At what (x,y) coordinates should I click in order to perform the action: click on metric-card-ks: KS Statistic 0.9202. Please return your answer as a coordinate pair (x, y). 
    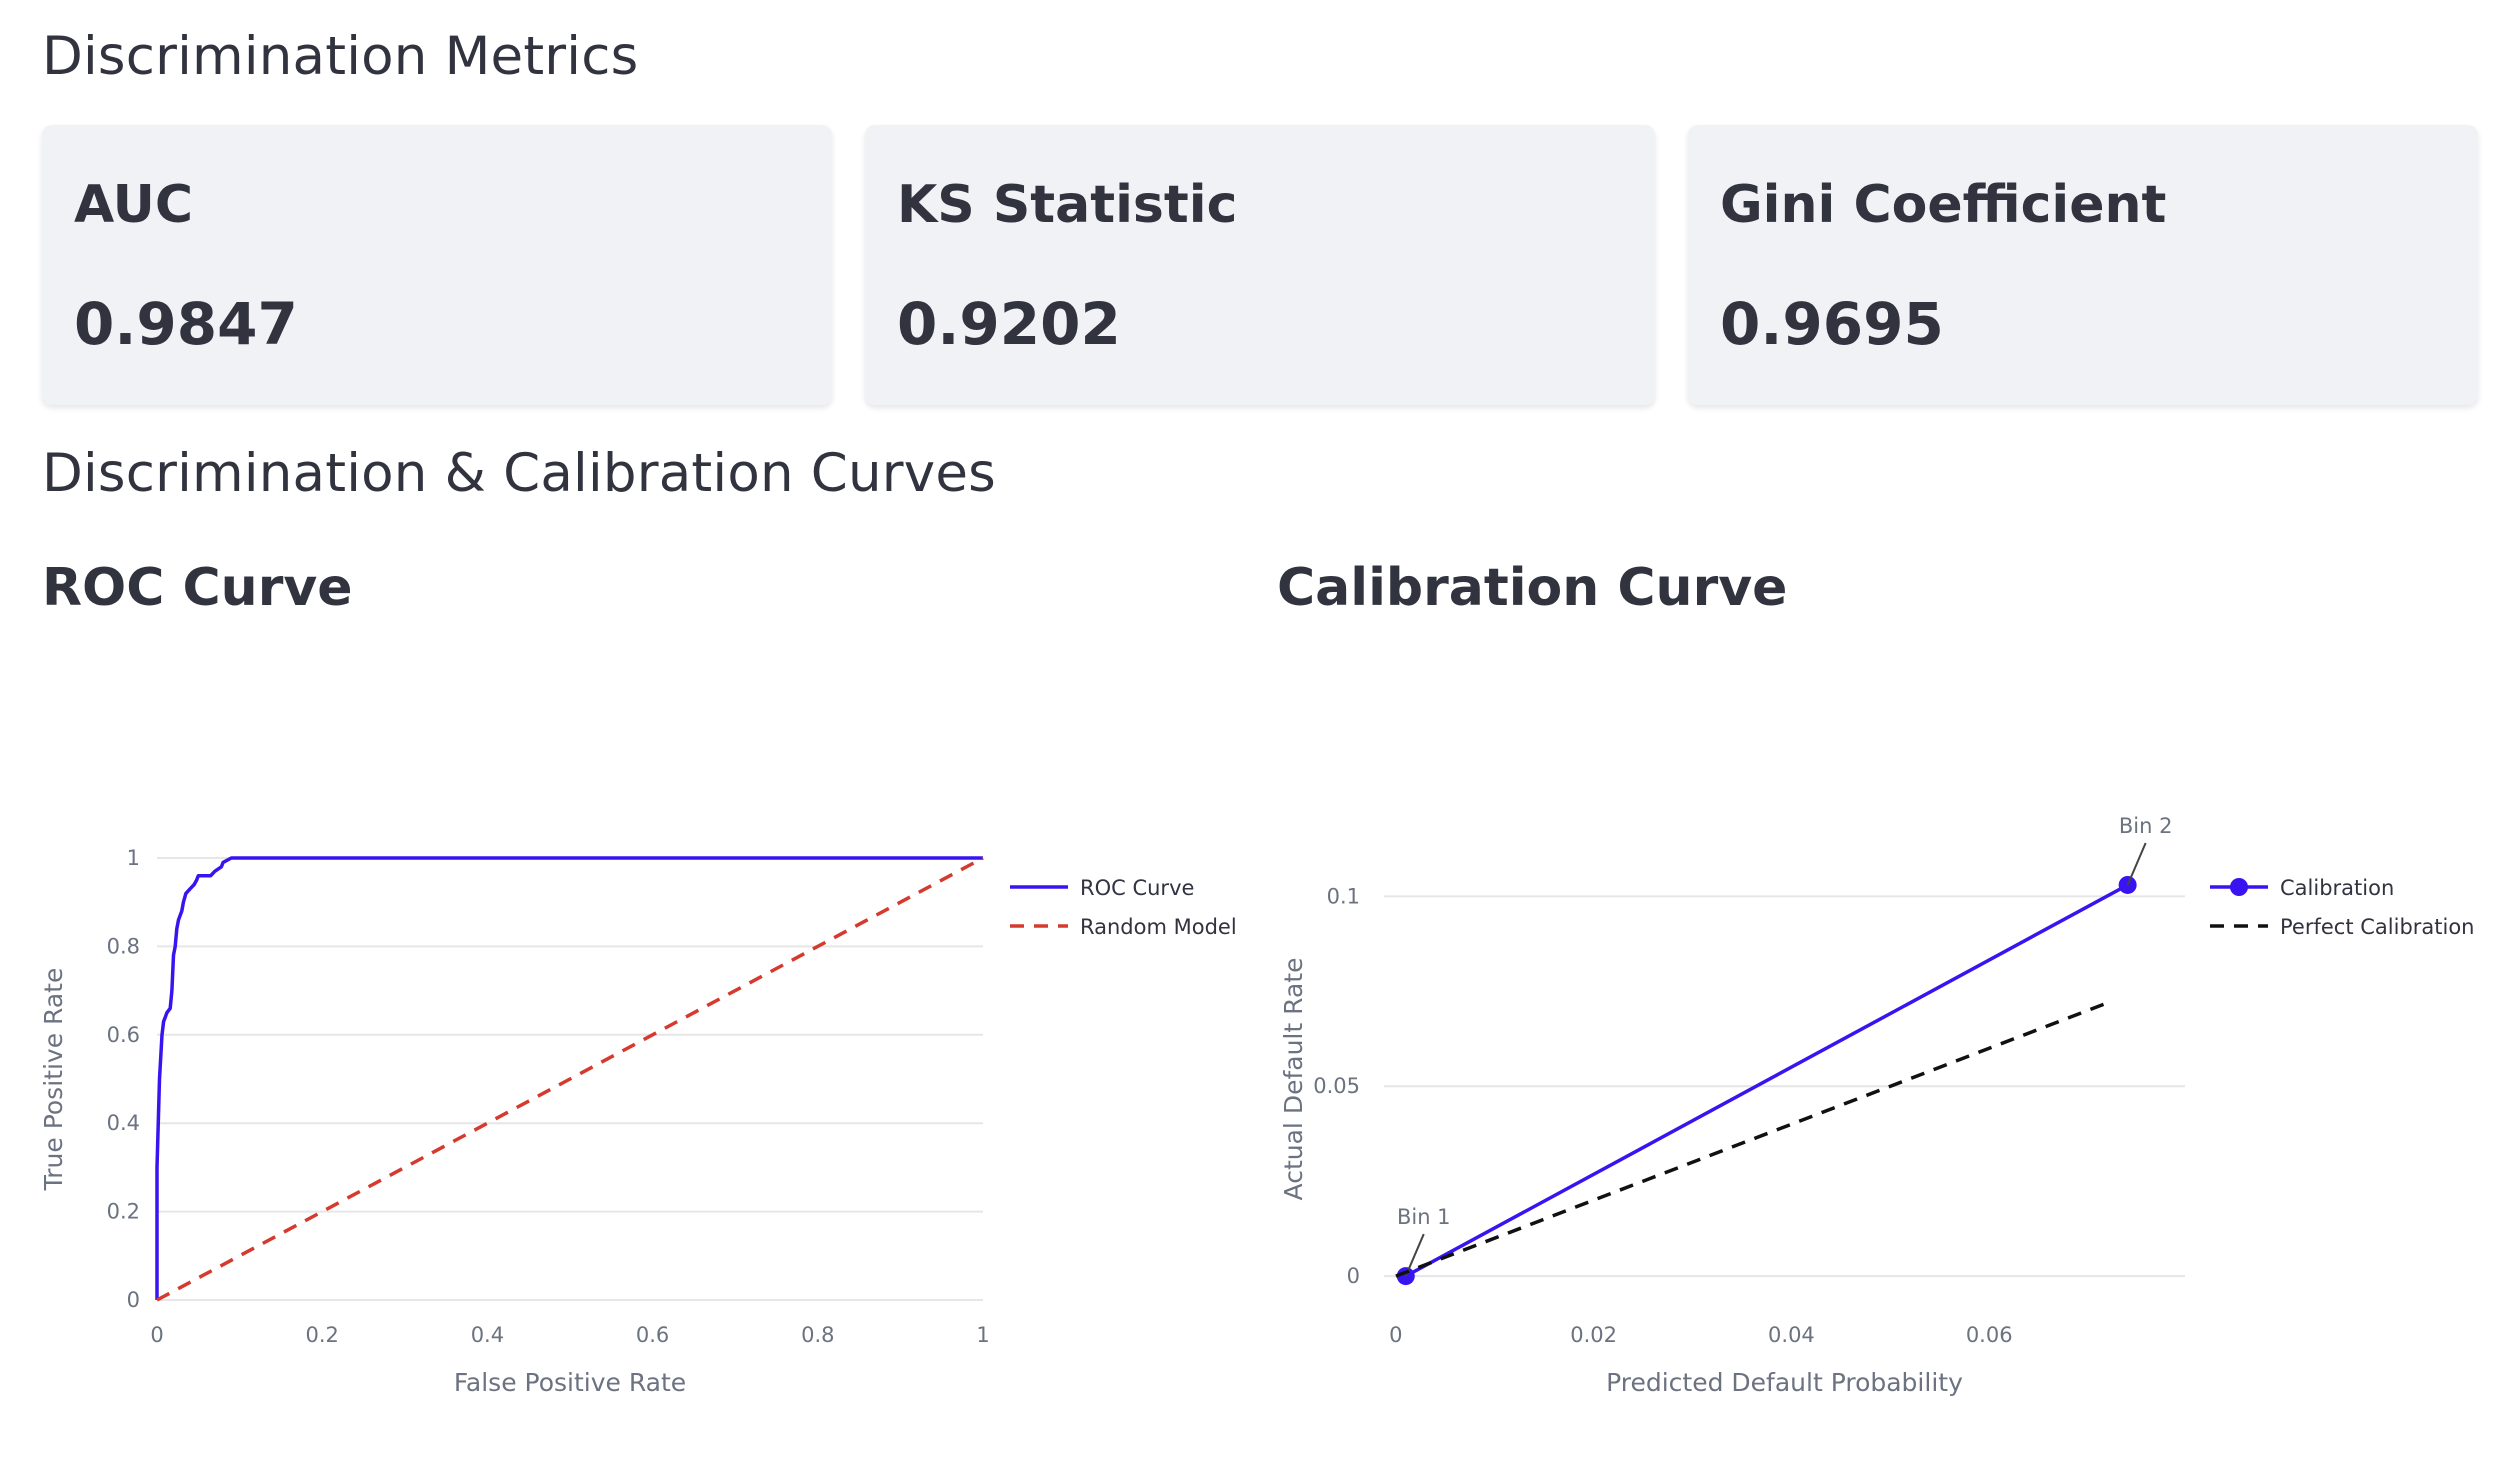
    Looking at the image, I should click on (1260, 265).